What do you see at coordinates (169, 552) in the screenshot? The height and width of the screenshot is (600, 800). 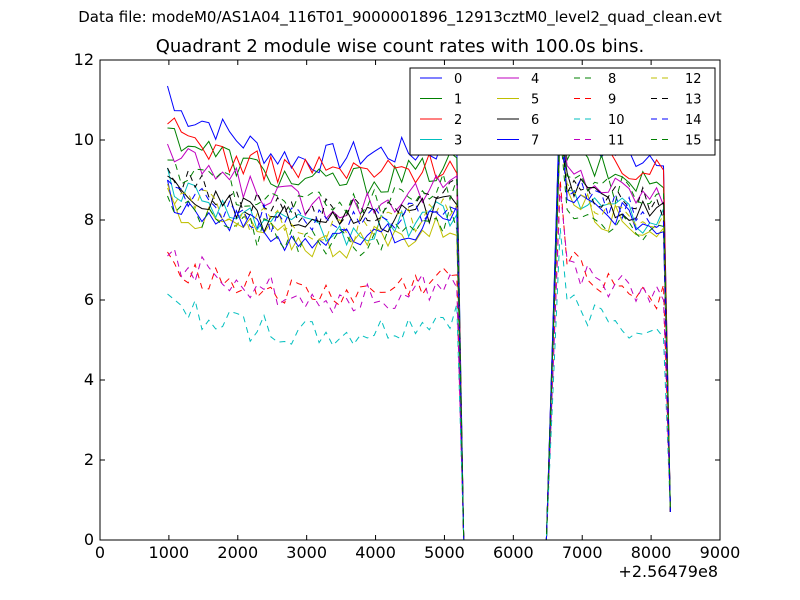 I see `x-tick-label: 1000` at bounding box center [169, 552].